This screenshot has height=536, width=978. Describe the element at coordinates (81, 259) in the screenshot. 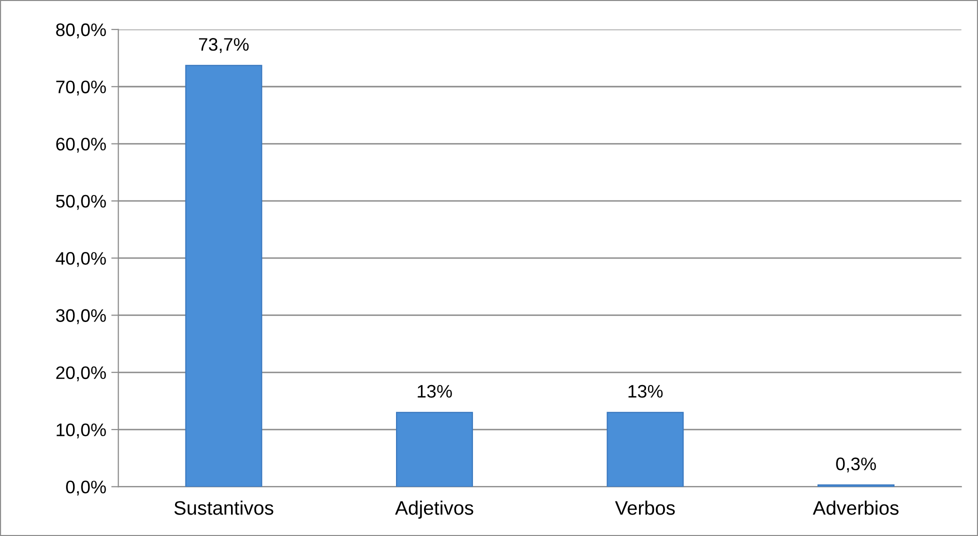

I see `y-tick-label: 40,0%` at that location.